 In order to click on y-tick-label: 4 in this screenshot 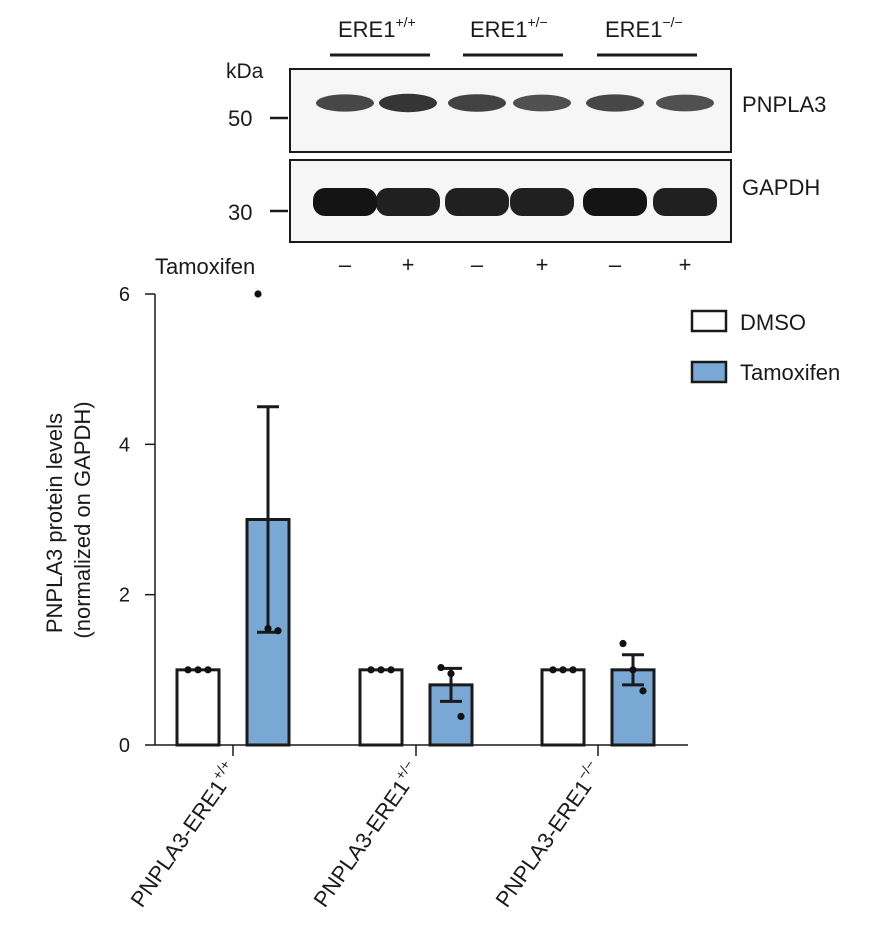, I will do `click(124, 445)`.